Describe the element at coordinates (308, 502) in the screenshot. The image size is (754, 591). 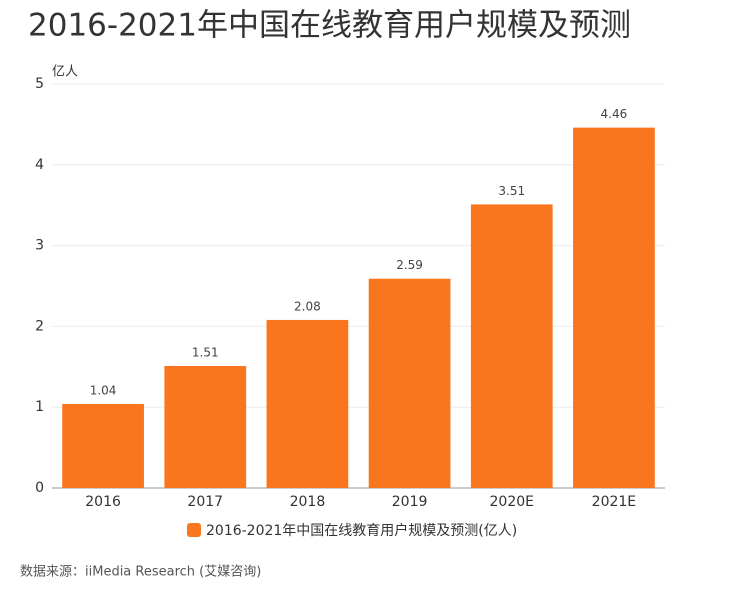
I see `x-tick-label: 2018` at that location.